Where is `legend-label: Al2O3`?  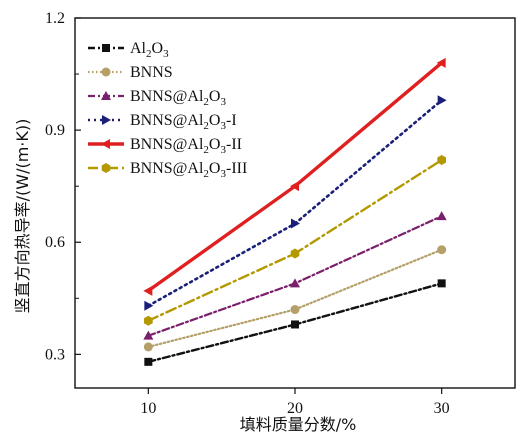
legend-label: Al2O3 is located at coordinates (149, 50).